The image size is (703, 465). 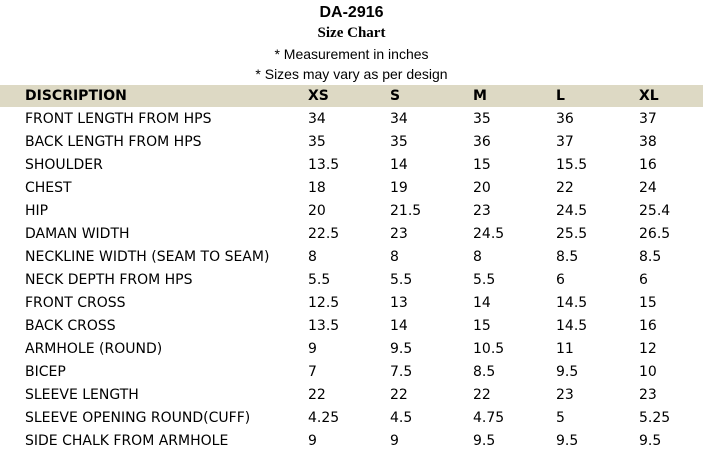 I want to click on size-value-l: 8.5, so click(x=567, y=256).